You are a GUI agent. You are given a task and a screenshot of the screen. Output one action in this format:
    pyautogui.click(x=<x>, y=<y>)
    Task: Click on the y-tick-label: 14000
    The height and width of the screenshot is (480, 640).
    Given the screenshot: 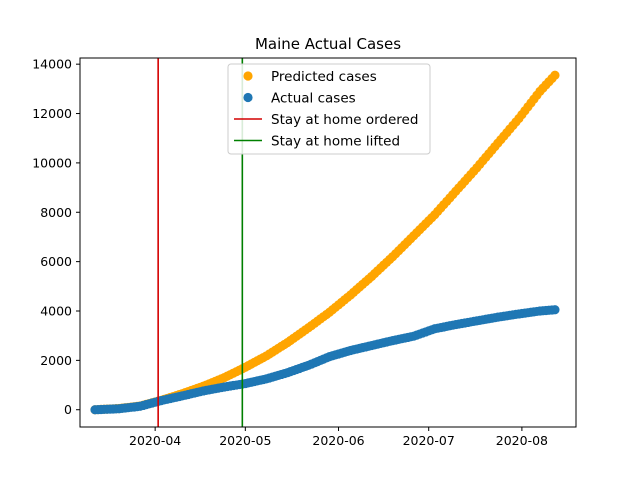 What is the action you would take?
    pyautogui.click(x=52, y=64)
    